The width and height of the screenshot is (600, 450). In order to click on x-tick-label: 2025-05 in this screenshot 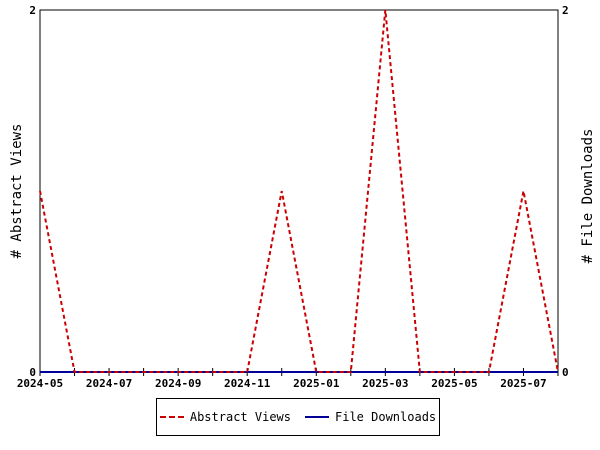, I will do `click(454, 383)`.